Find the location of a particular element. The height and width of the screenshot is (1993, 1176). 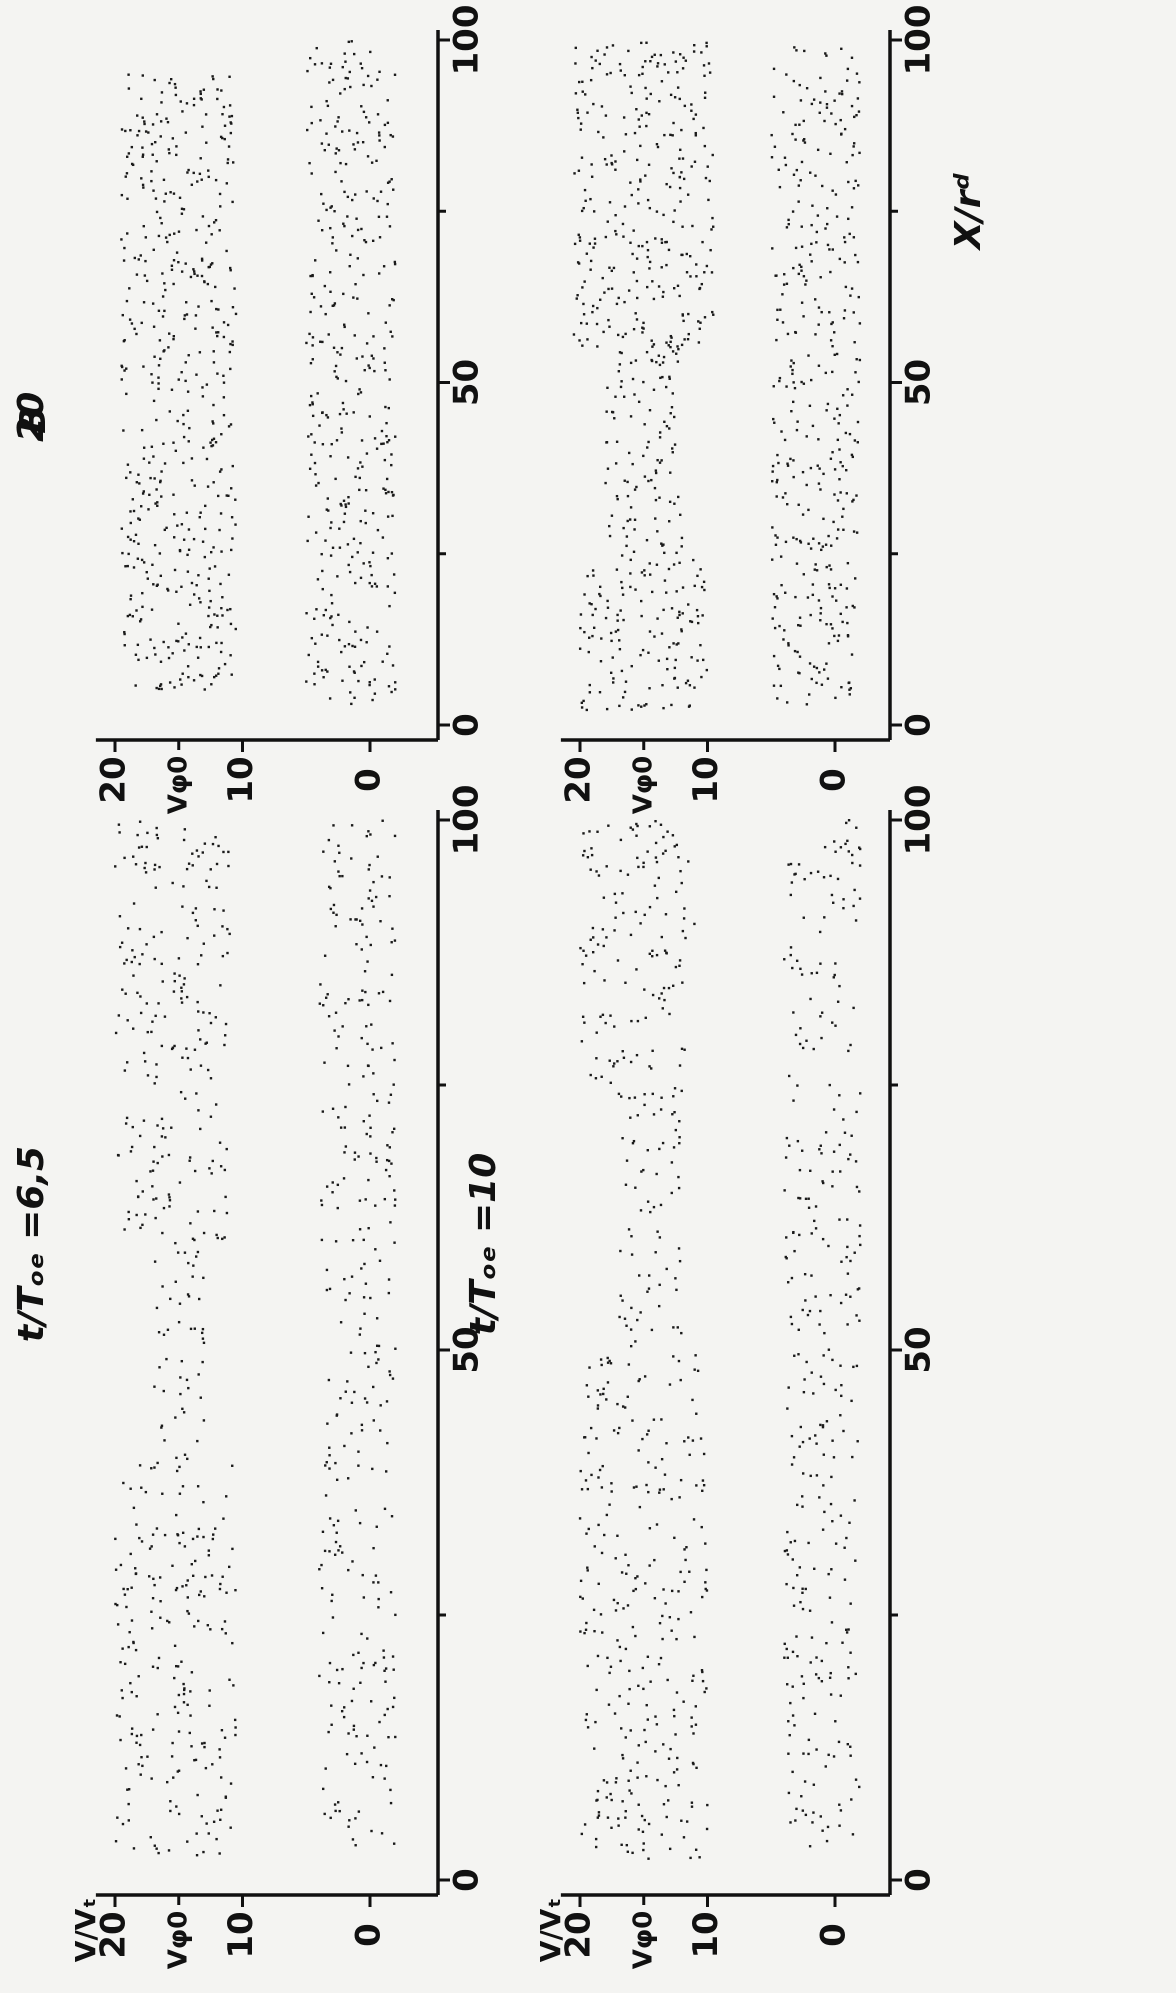

x-tick-label: 50 is located at coordinates (467, 1349).